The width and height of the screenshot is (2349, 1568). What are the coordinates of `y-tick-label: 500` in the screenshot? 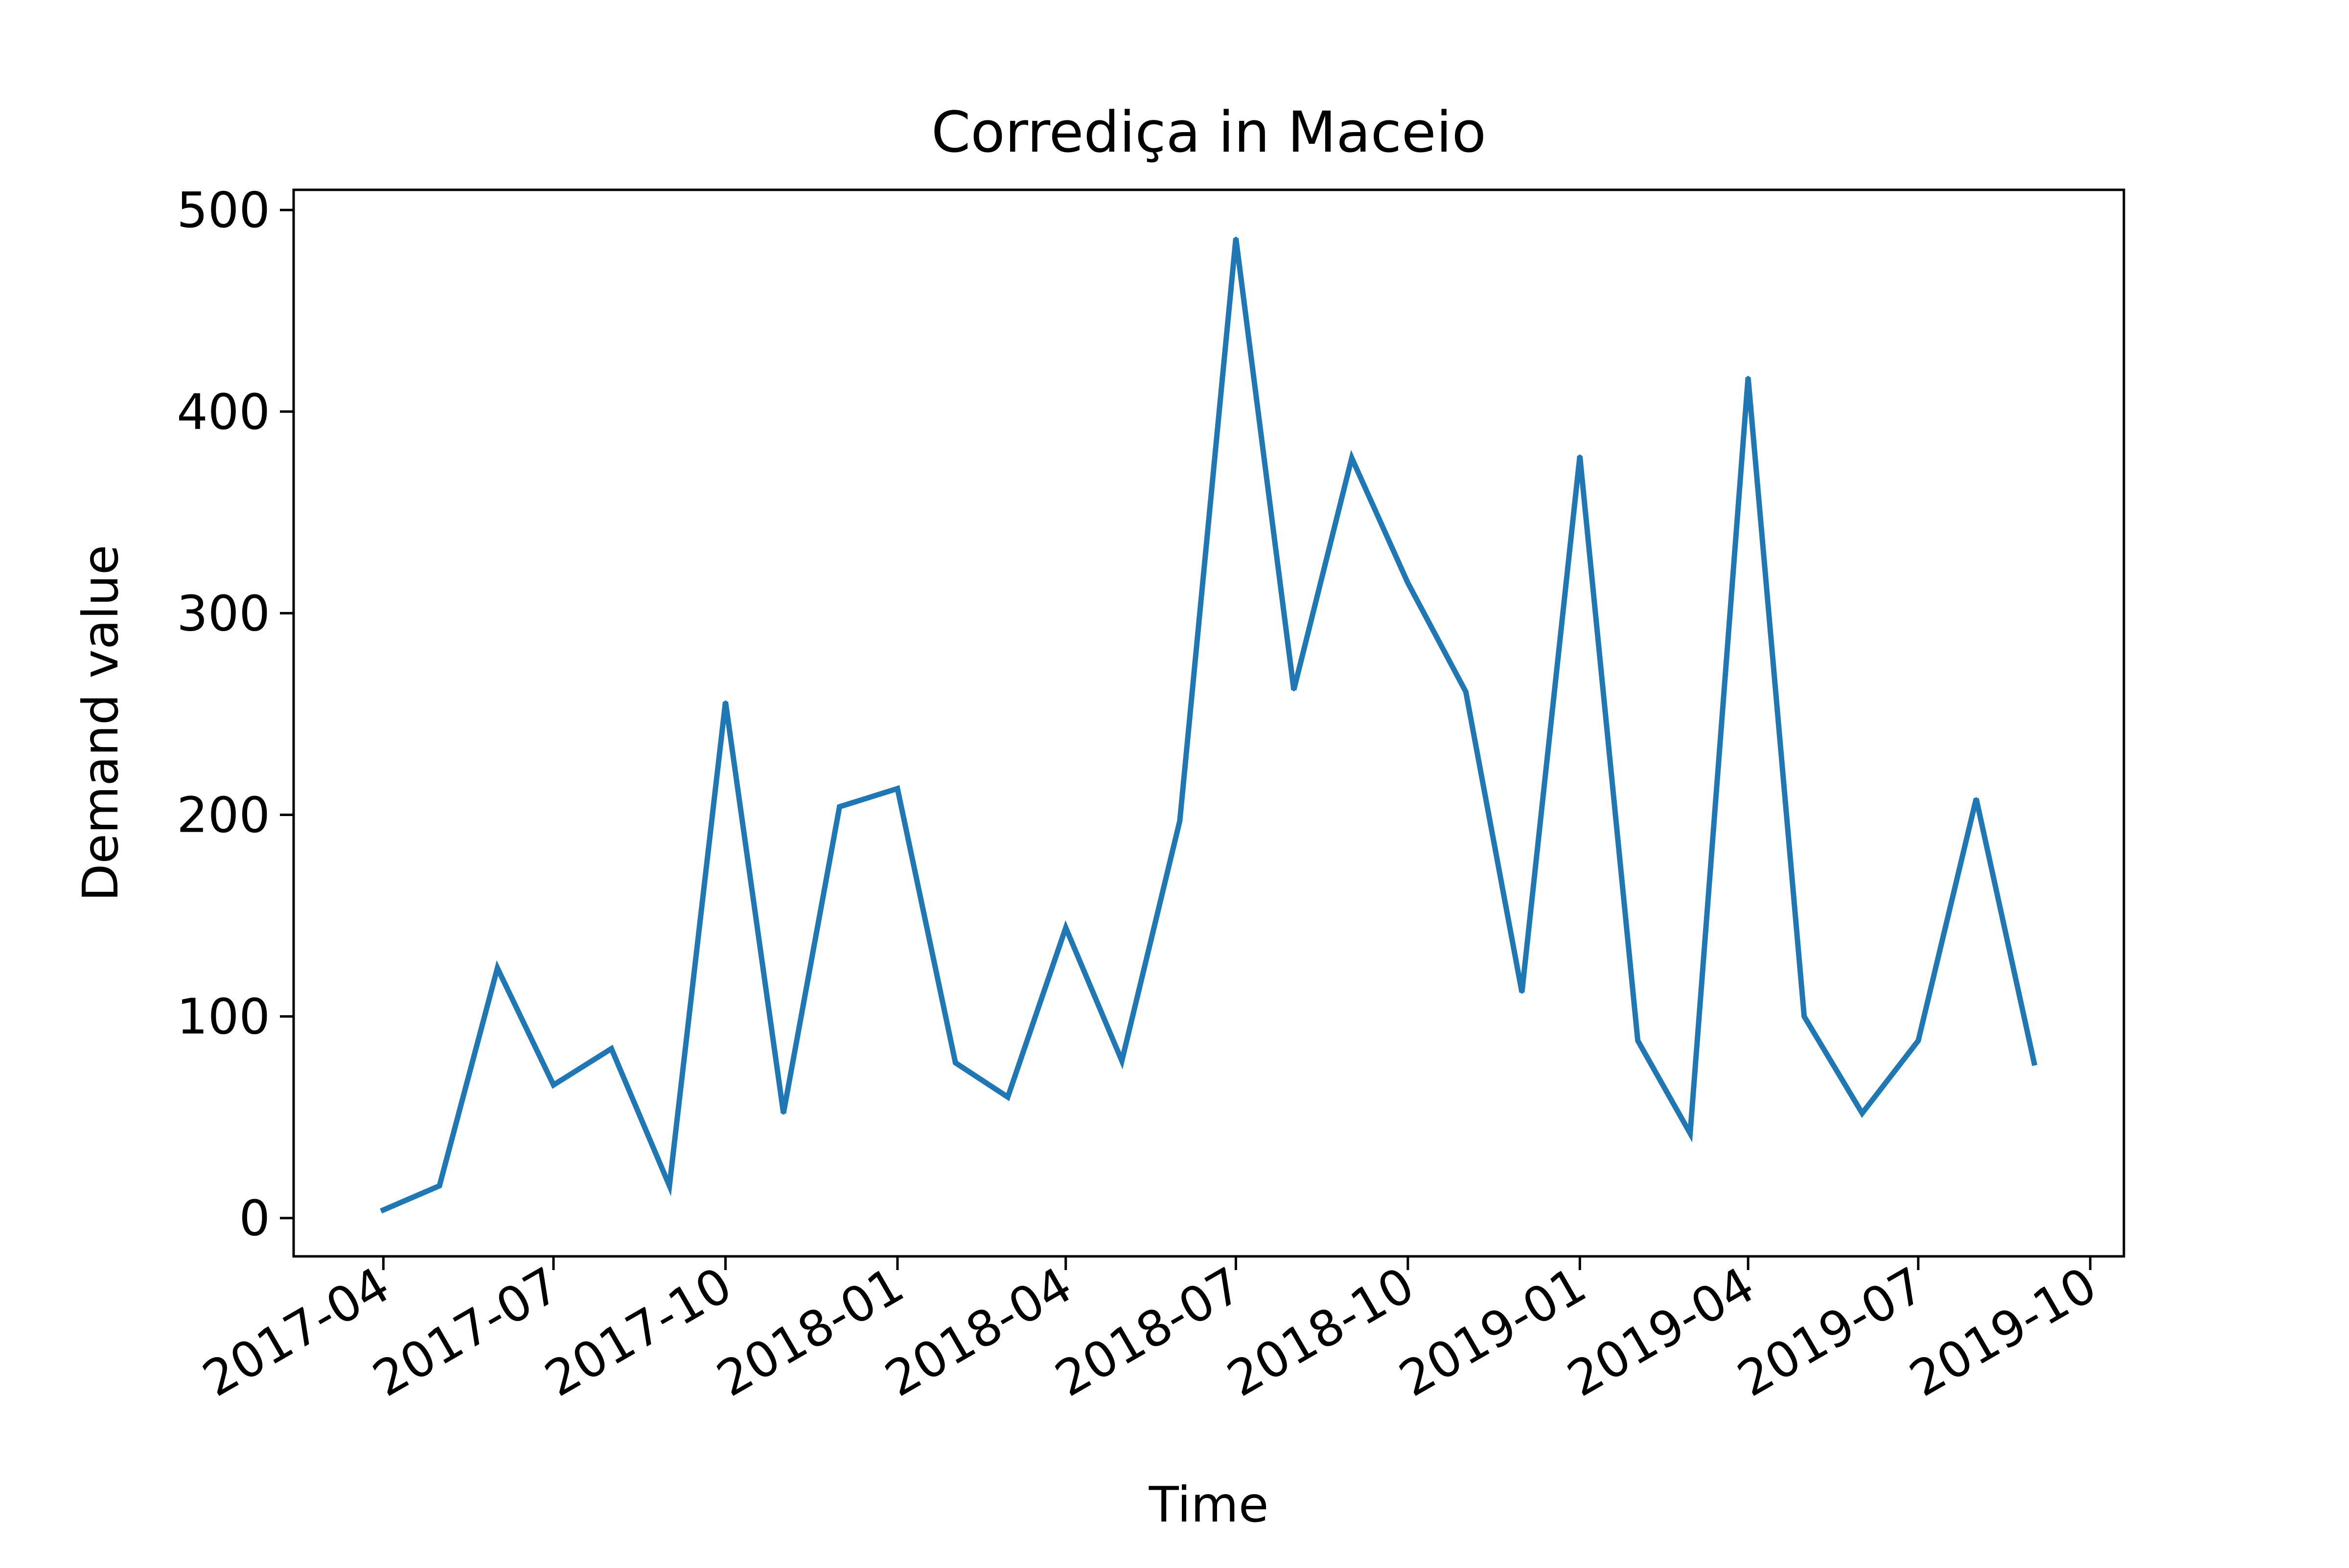 It's located at (223, 210).